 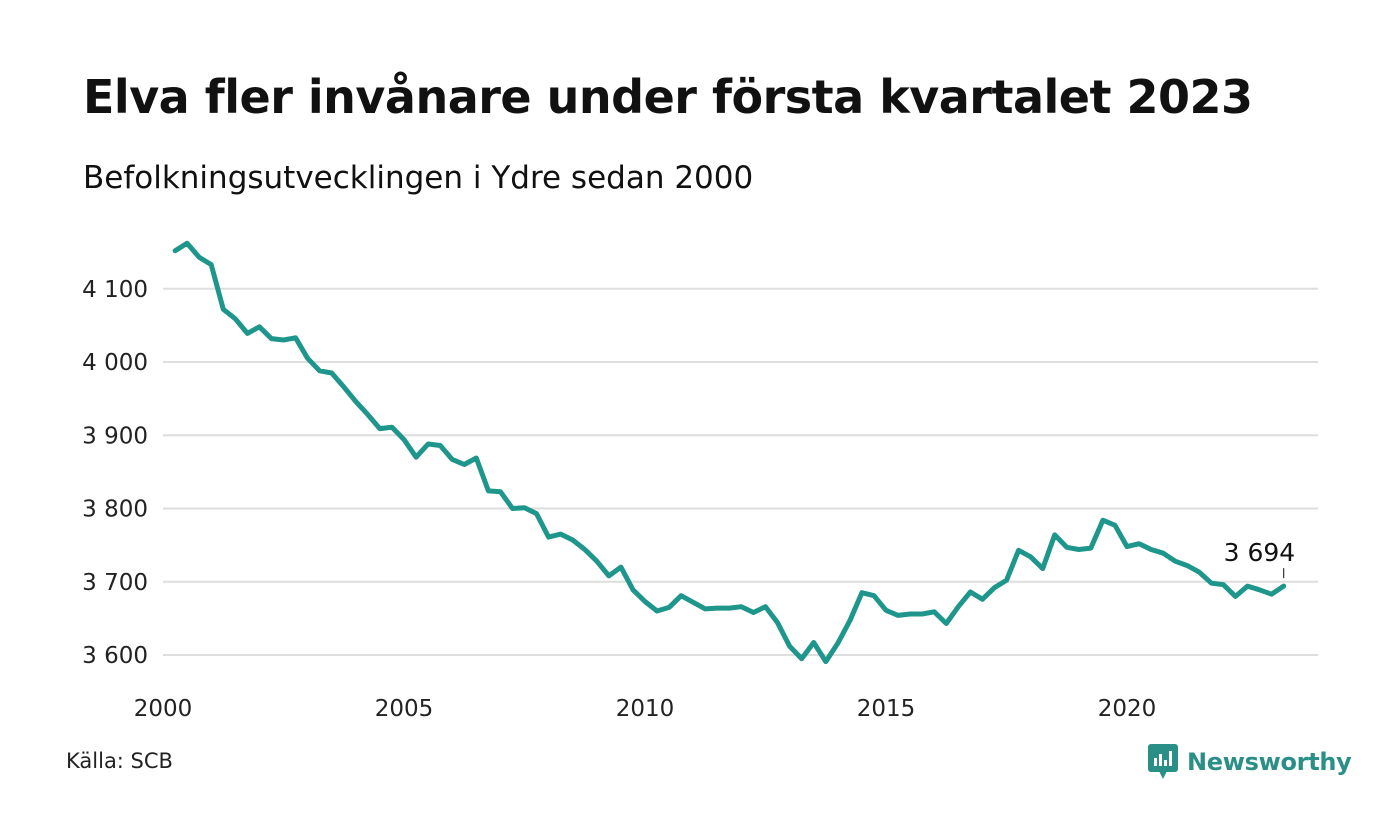 I want to click on y-tick-label: 4 000, so click(x=115, y=363).